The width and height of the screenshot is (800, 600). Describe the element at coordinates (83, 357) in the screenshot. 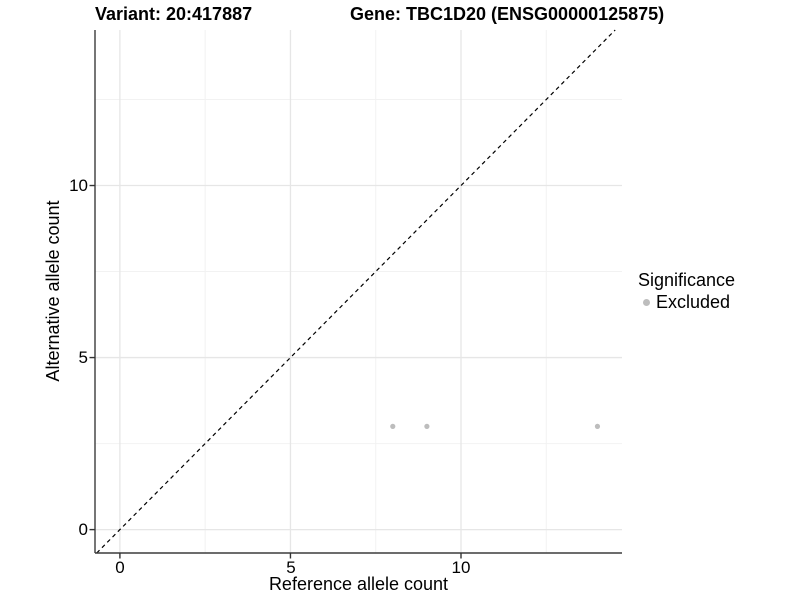

I see `y-tick-label-5: 5` at that location.